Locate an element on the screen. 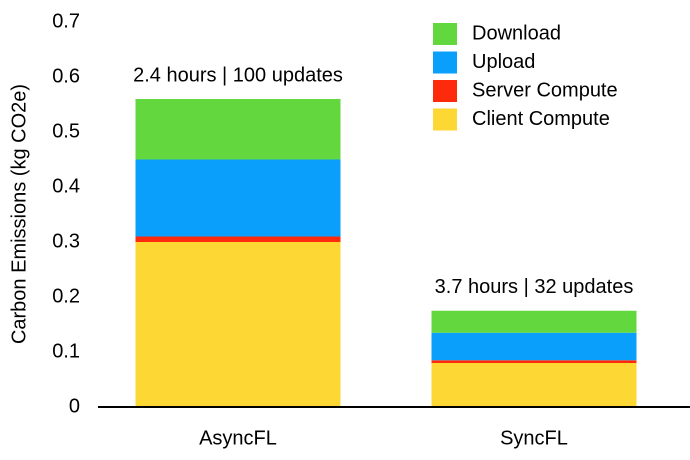 The image size is (690, 460). bar-label: 3.7 hours | 32 updates is located at coordinates (534, 287).